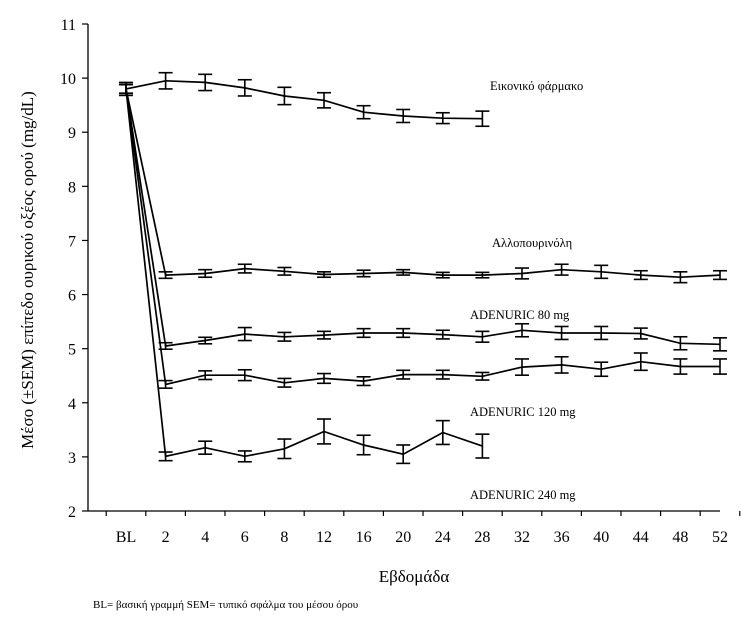  What do you see at coordinates (423, 528) in the screenshot?
I see `x-axis-ticks: BL 2 4 6 8 12 16 20 24 28 32 36 40 44 48 52` at bounding box center [423, 528].